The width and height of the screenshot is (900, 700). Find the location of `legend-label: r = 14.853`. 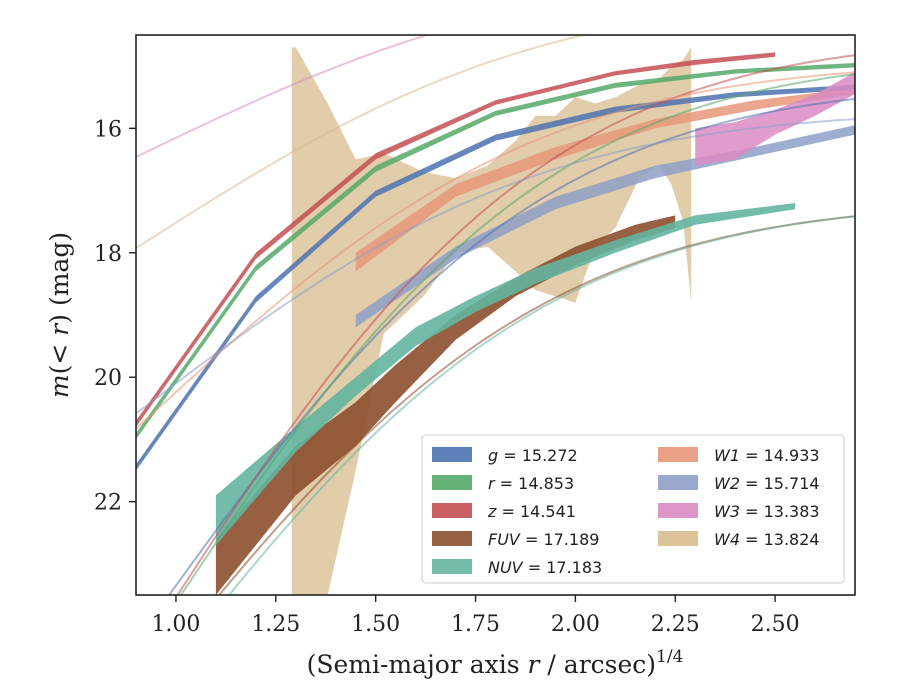

legend-label: r = 14.853 is located at coordinates (531, 483).